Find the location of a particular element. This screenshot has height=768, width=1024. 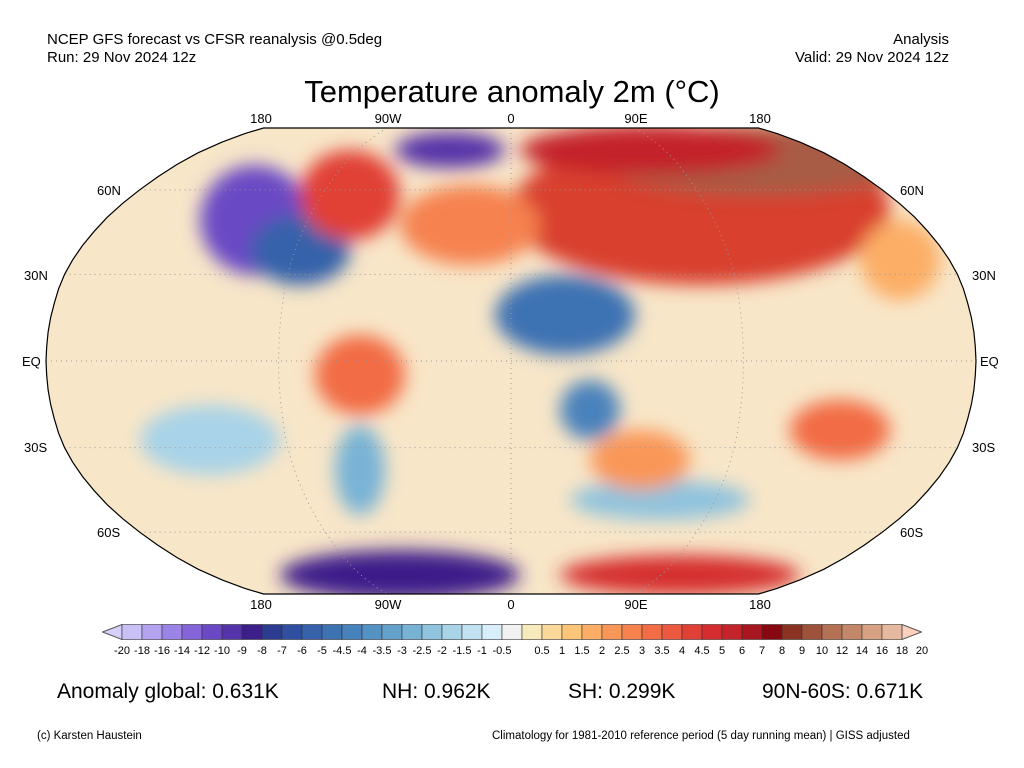

lon-label: 0 is located at coordinates (511, 604).